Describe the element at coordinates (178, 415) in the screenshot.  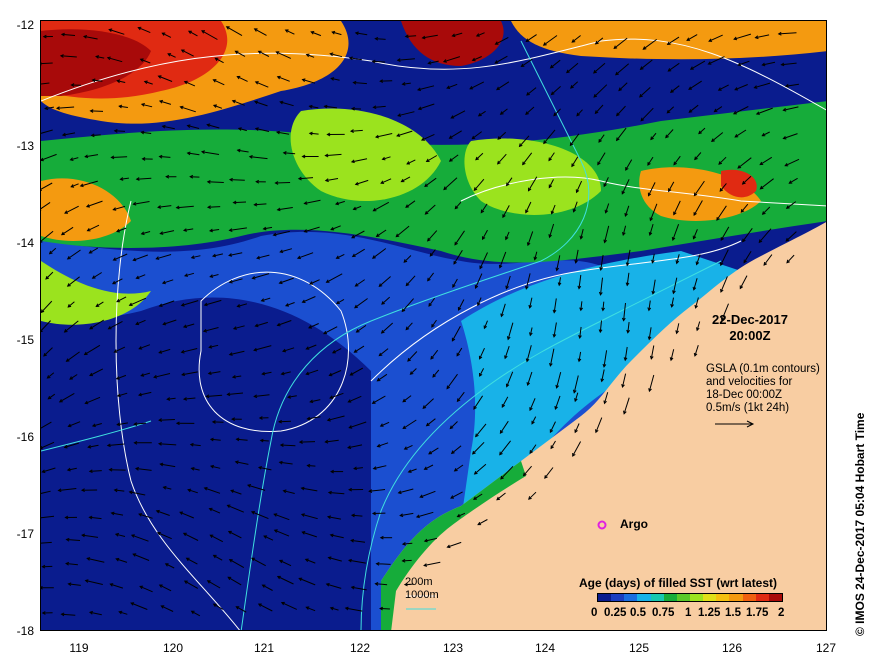
I see `gsla-contour` at that location.